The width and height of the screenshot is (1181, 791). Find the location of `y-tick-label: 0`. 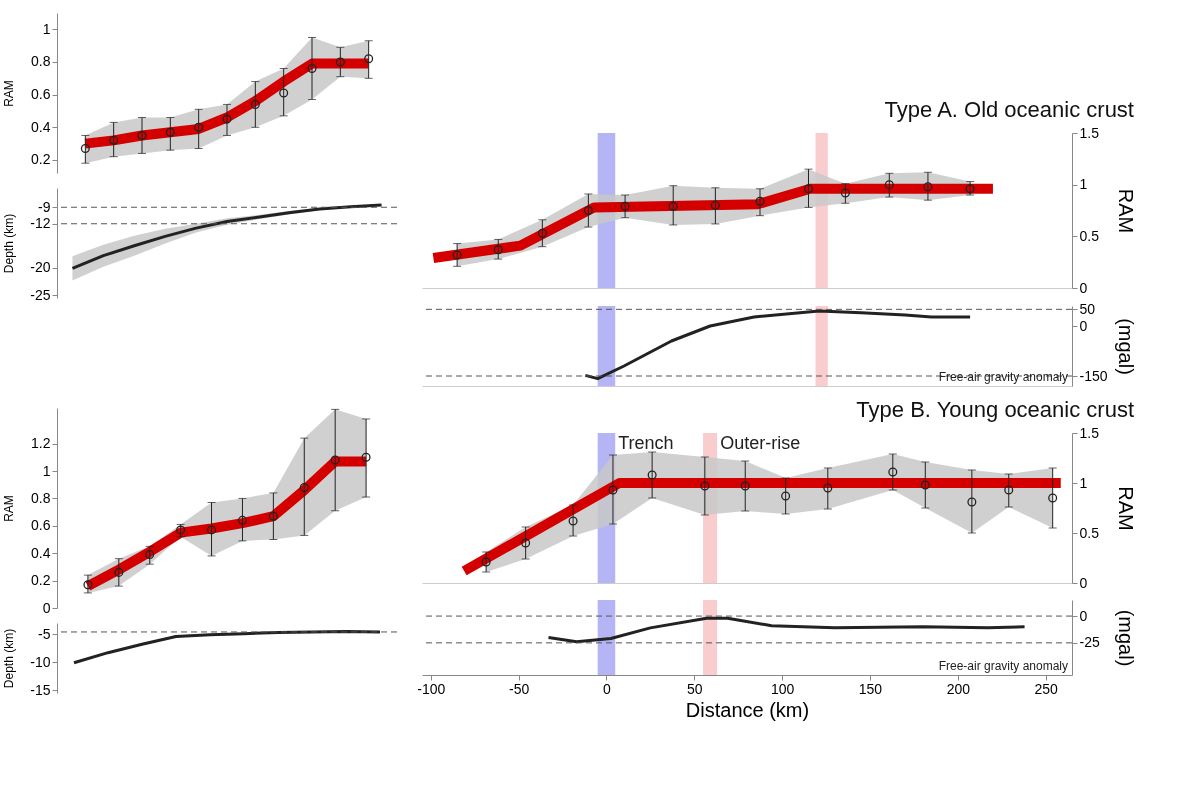

y-tick-label: 0 is located at coordinates (46, 607).